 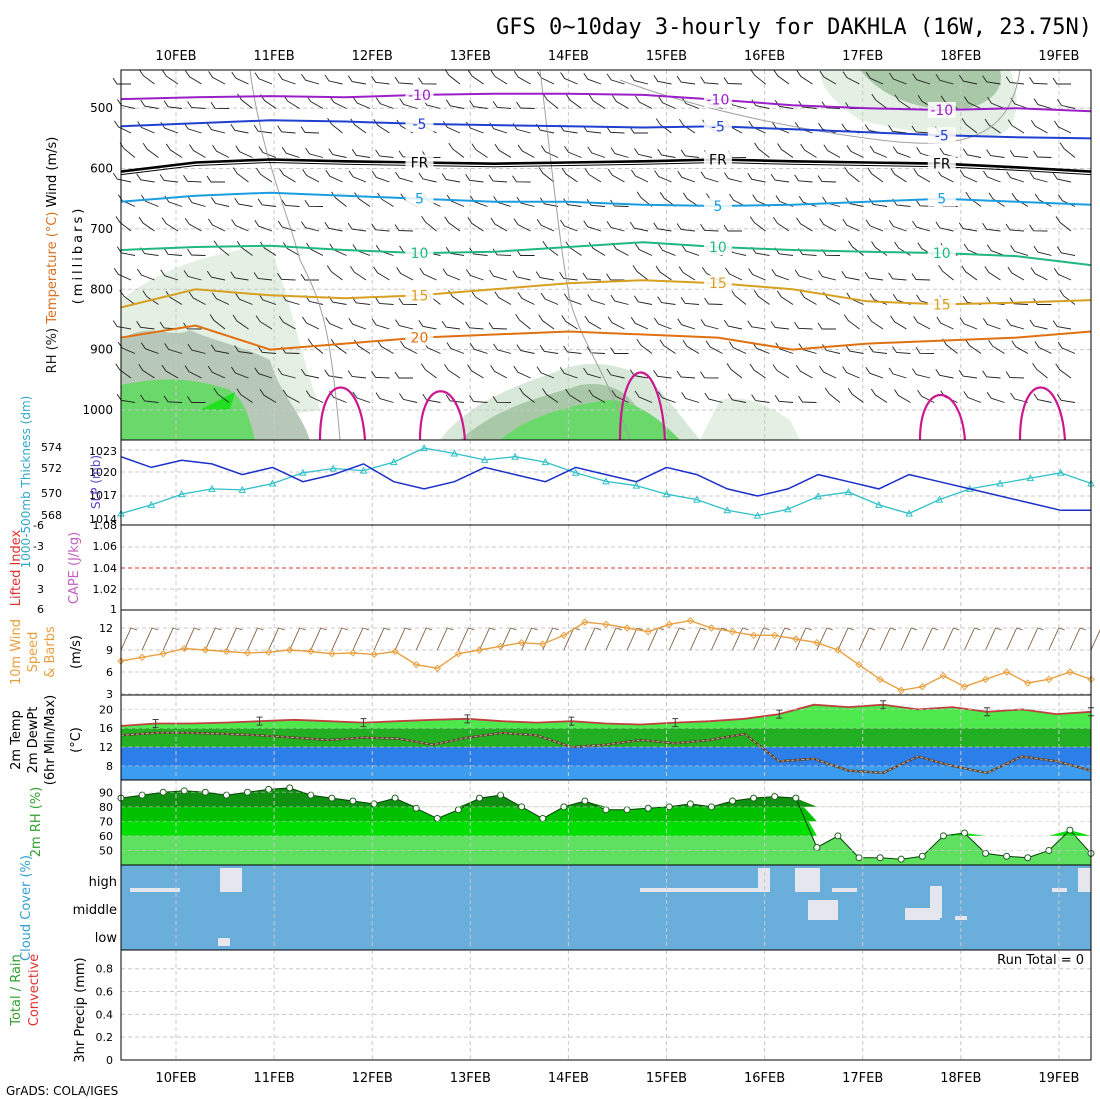 I want to click on rh-ylabel: 2m RH (%), so click(x=36, y=822).